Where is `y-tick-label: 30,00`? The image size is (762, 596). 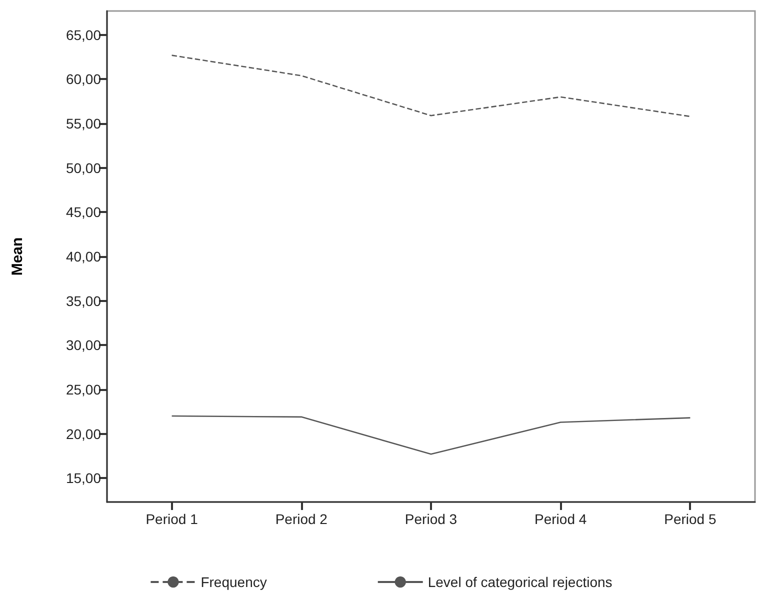
y-tick-label: 30,00 is located at coordinates (84, 345).